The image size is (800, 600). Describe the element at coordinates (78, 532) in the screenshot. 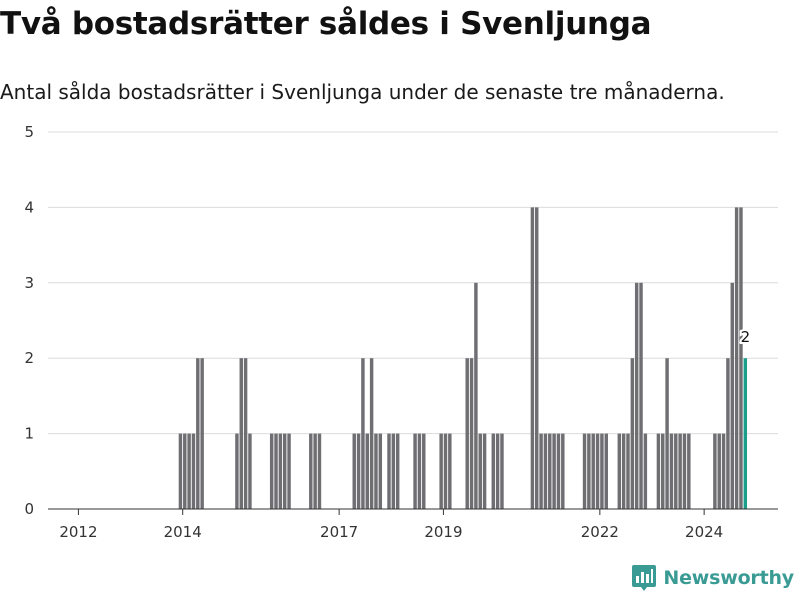

I see `x-tick-label-2012: 2012` at that location.